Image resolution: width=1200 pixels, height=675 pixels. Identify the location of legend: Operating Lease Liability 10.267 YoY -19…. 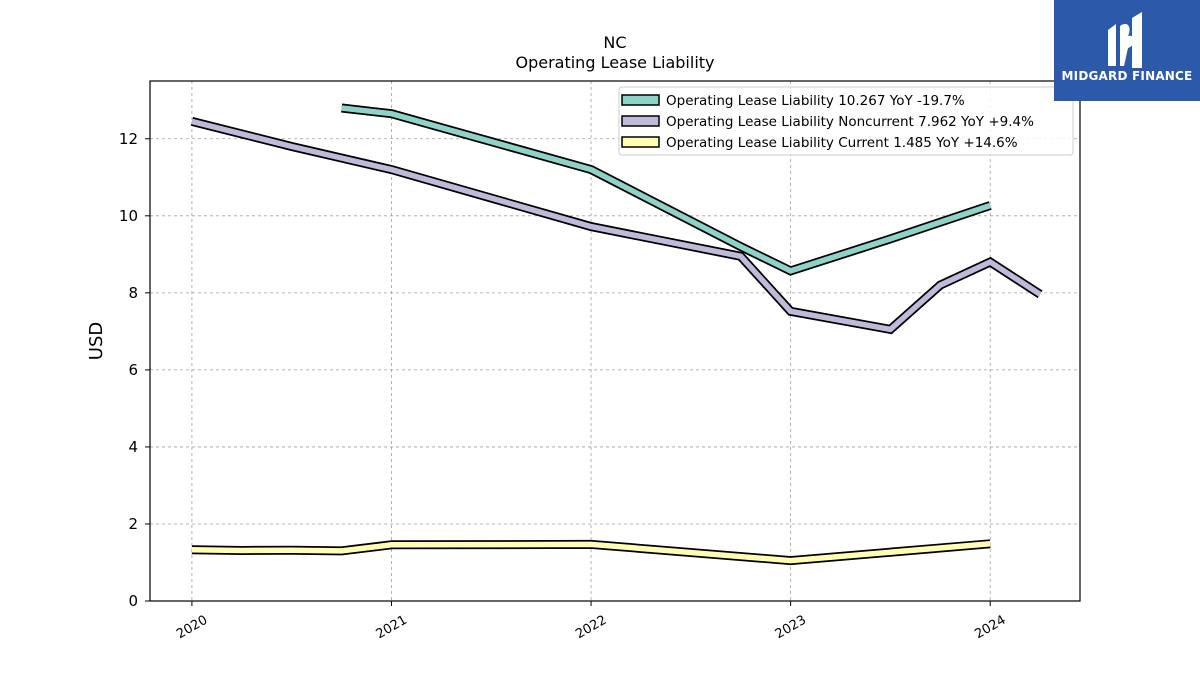
(846, 121).